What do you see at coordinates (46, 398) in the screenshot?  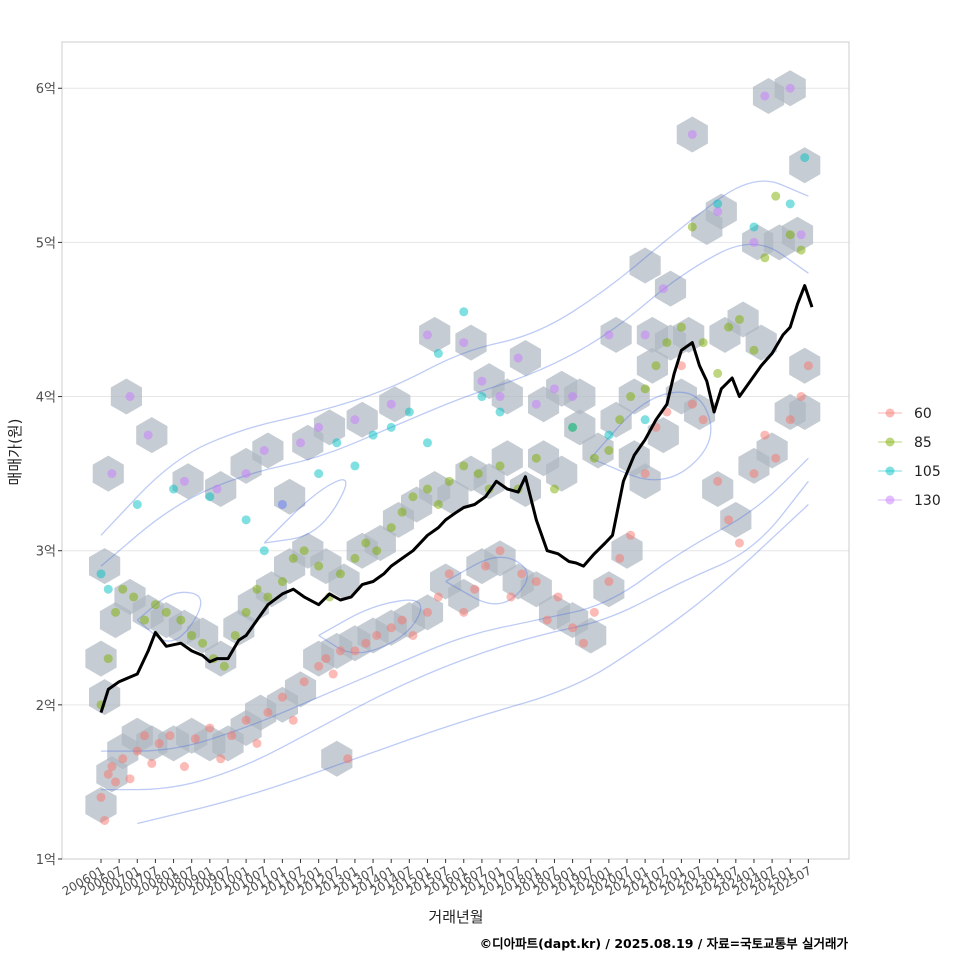 I see `y-tick-label: 4억` at bounding box center [46, 398].